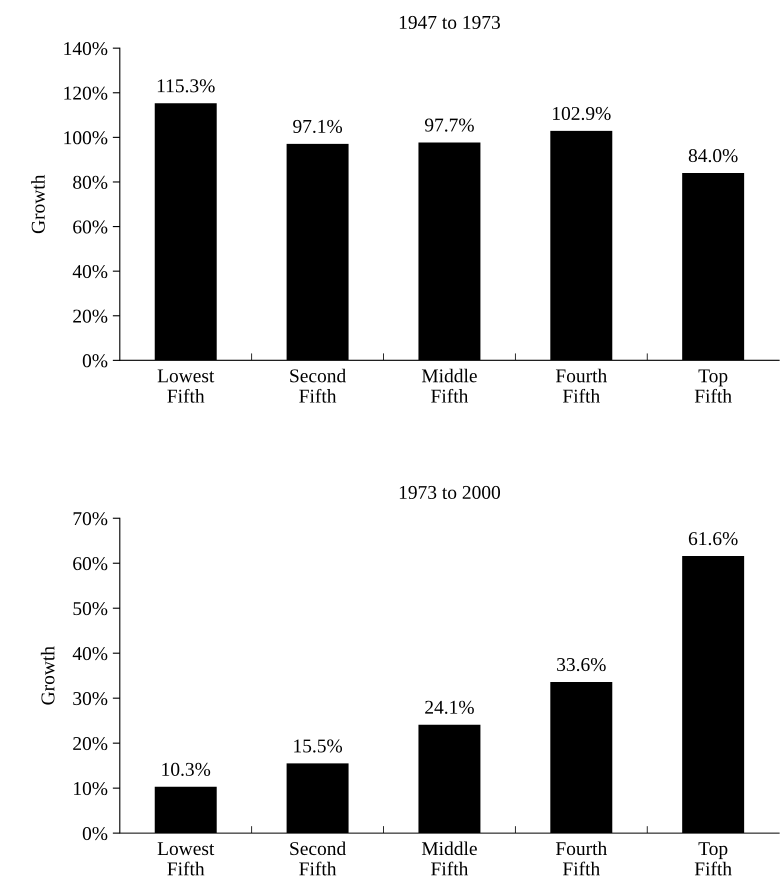 Image resolution: width=783 pixels, height=892 pixels. I want to click on y-tick-label: 120%, so click(86, 93).